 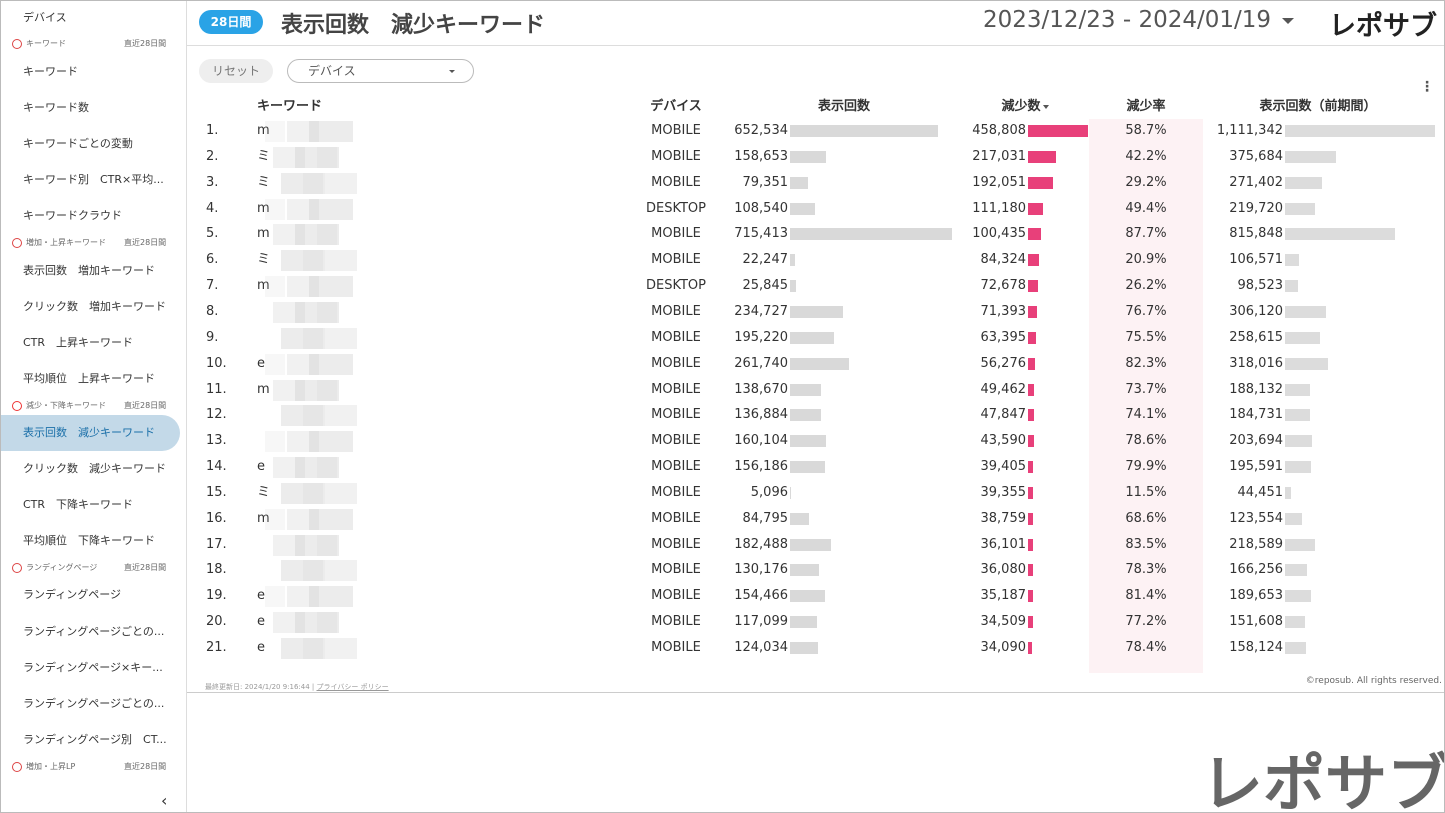 What do you see at coordinates (761, 337) in the screenshot?
I see `number: 195,220` at bounding box center [761, 337].